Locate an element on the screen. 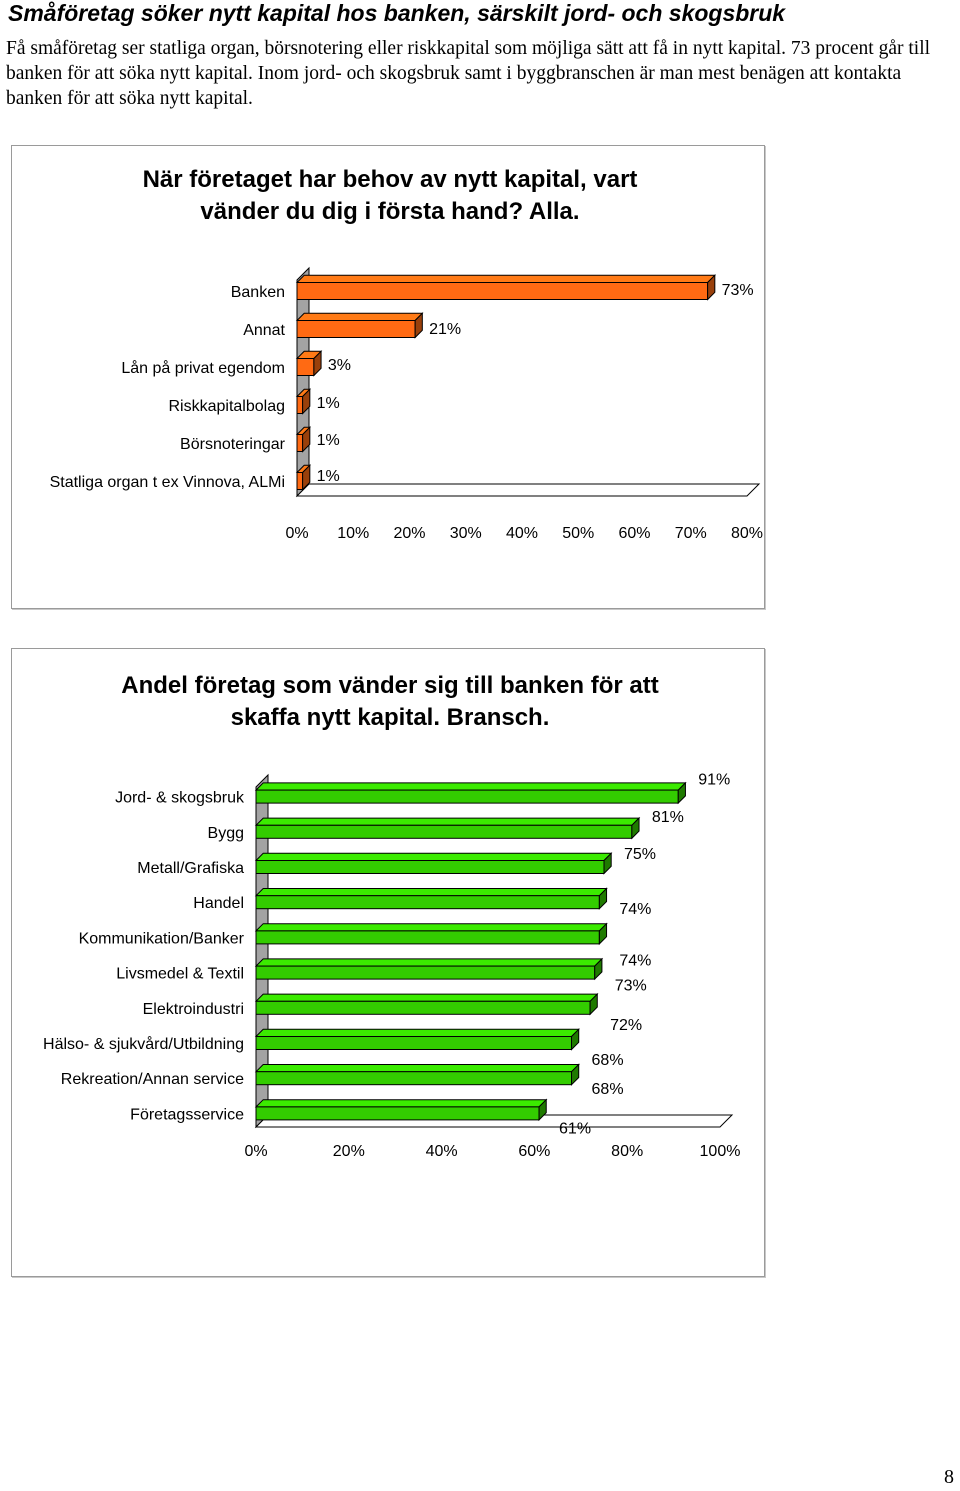  category-label: Banken is located at coordinates (258, 292).